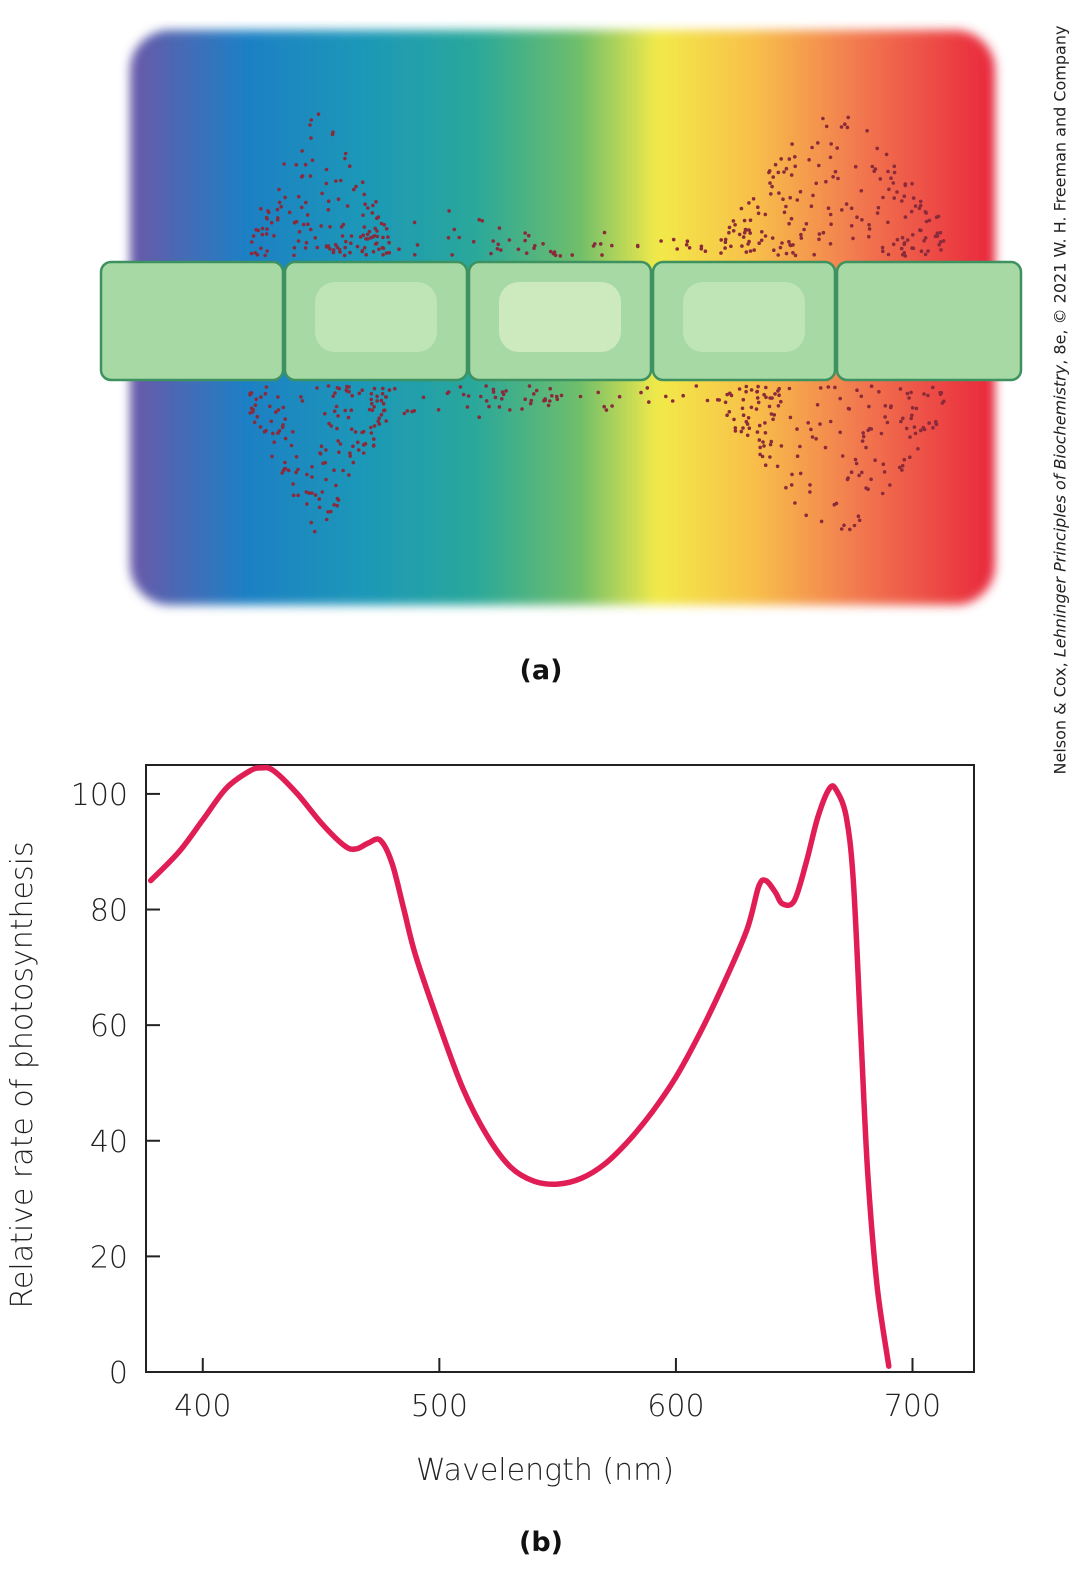 The height and width of the screenshot is (1583, 1081). Describe the element at coordinates (929, 321) in the screenshot. I see `algal-cell` at that location.